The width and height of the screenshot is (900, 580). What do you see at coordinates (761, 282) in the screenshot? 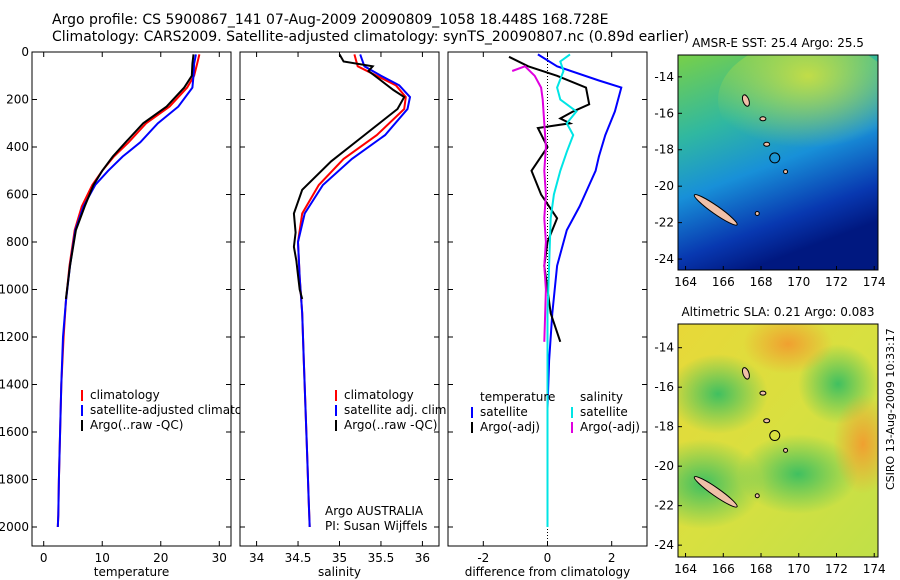
I see `map-x-tick-label: 168` at bounding box center [761, 282].